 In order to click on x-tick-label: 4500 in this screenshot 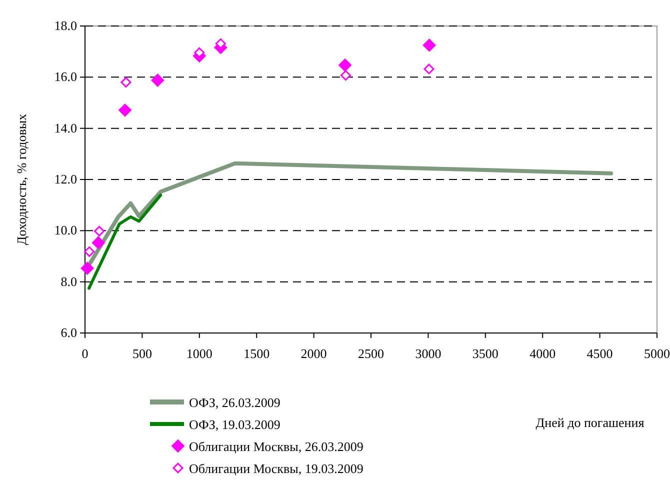, I will do `click(599, 353)`.